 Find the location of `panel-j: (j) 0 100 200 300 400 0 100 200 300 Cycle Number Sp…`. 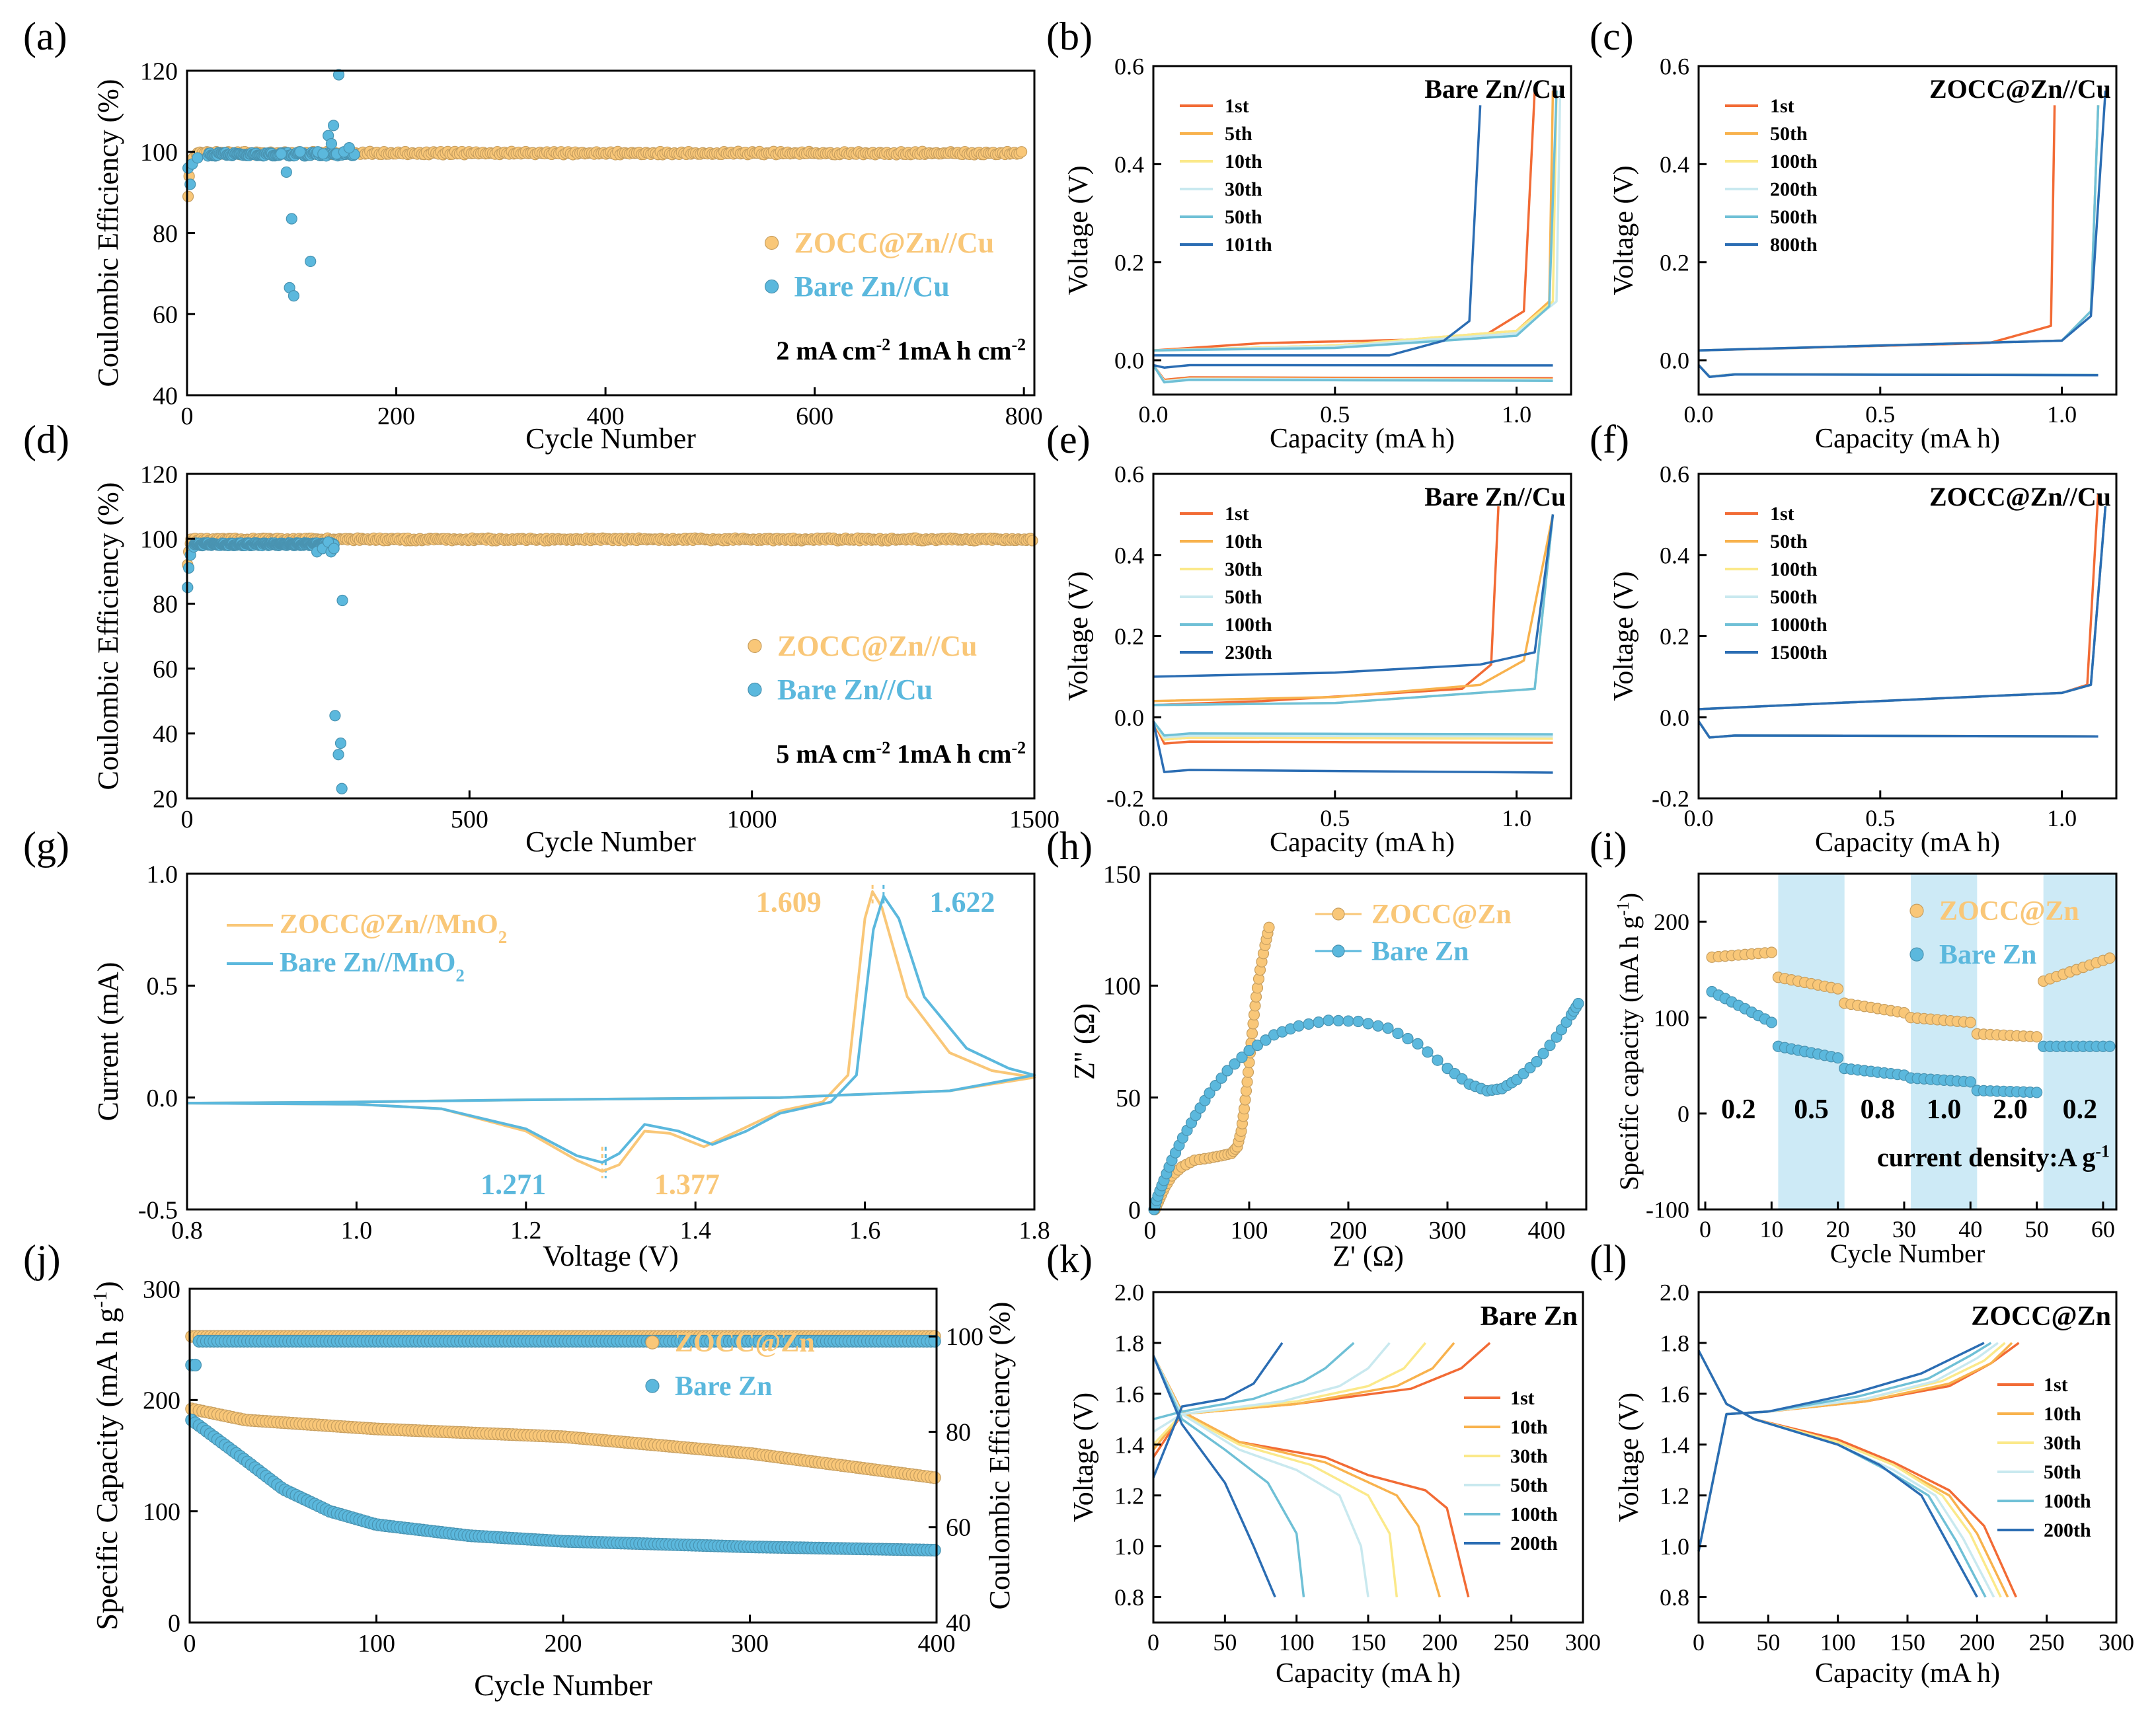

panel-j: (j) 0 100 200 300 400 0 100 200 300 Cycle Number Sp… is located at coordinates (519, 1469).